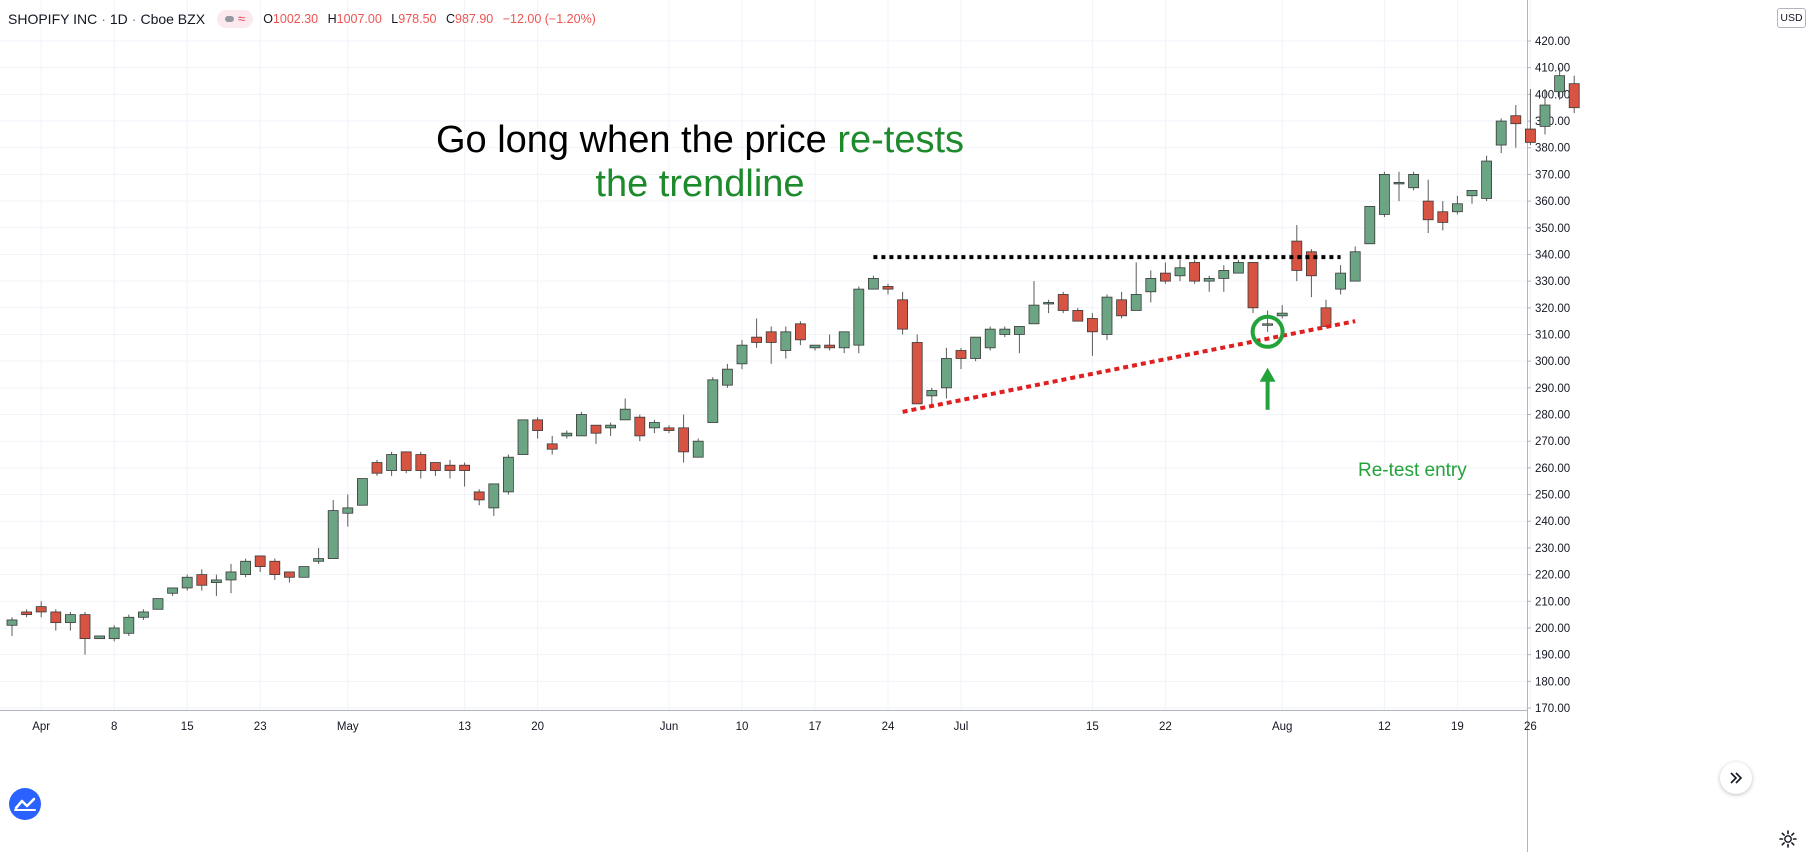 The height and width of the screenshot is (854, 1817). I want to click on price-tick-label: 260.00, so click(1552, 469).